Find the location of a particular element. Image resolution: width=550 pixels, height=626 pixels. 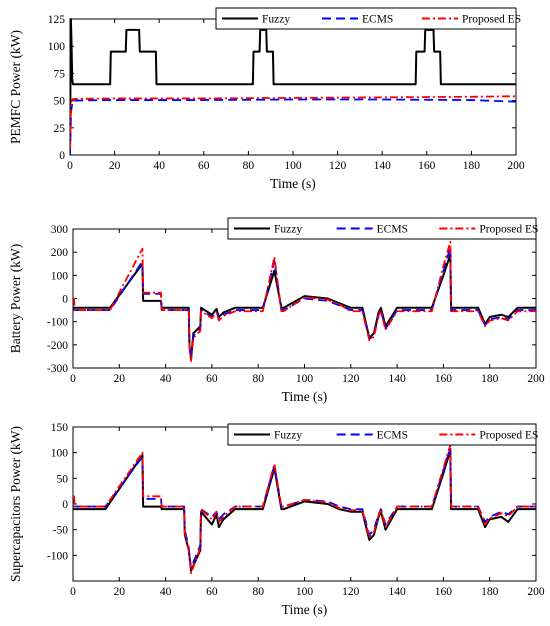

y-tick-label: 25 is located at coordinates (60, 129).